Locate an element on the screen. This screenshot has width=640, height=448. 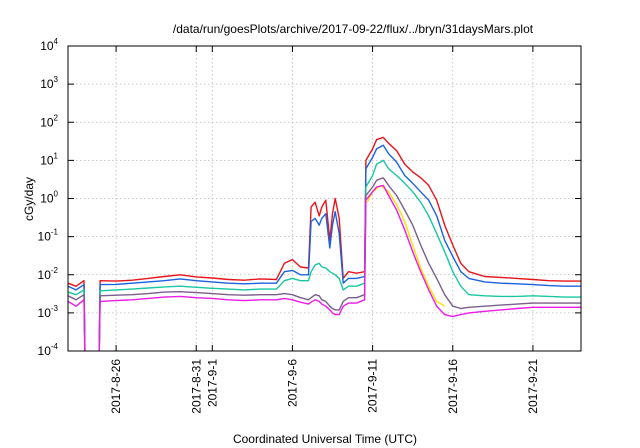
y-tick-label: 10⁰ is located at coordinates (49, 198).